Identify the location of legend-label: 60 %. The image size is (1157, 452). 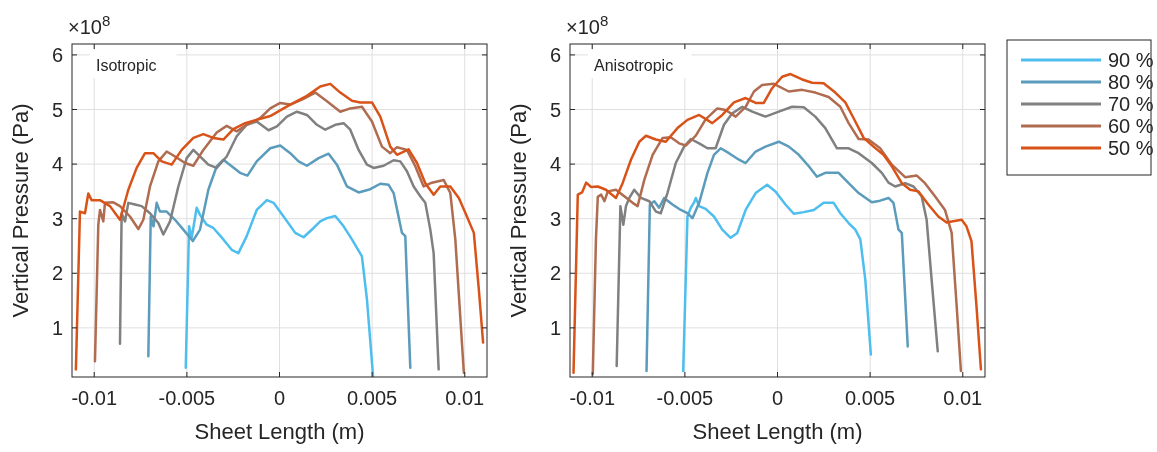
(1131, 126).